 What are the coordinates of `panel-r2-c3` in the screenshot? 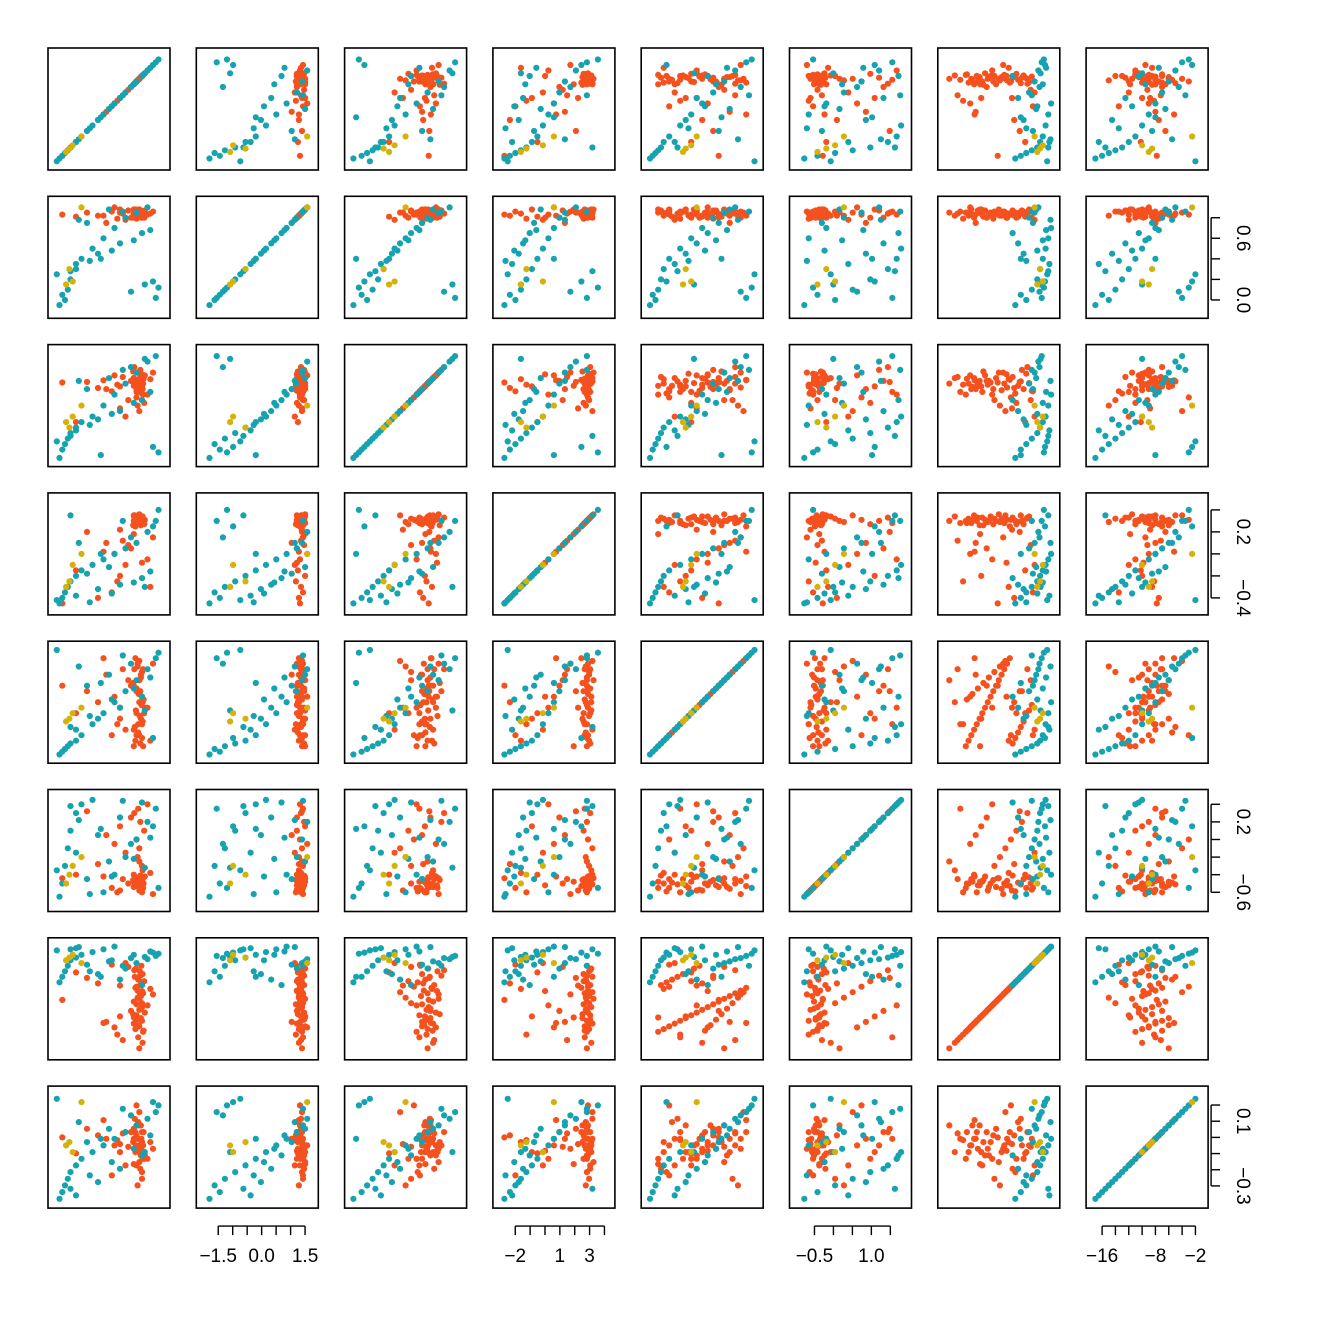 It's located at (404, 256).